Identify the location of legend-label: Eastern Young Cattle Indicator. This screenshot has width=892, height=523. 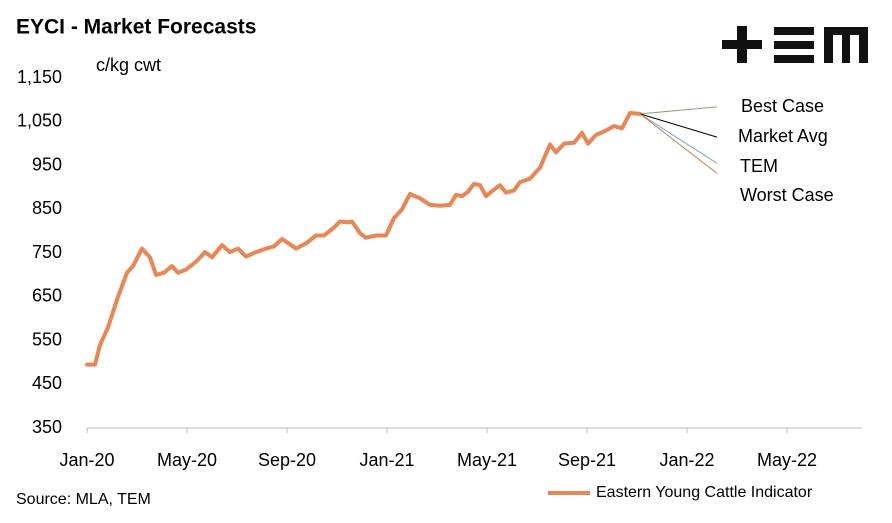
(704, 492).